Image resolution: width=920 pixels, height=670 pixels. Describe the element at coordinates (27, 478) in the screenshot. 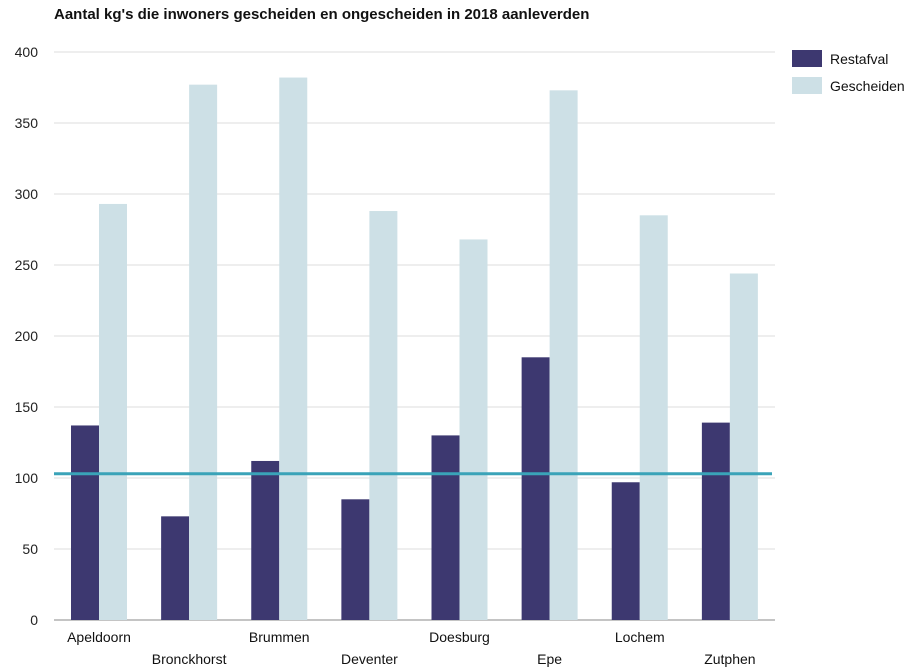

I see `y-tick-label: 100` at that location.